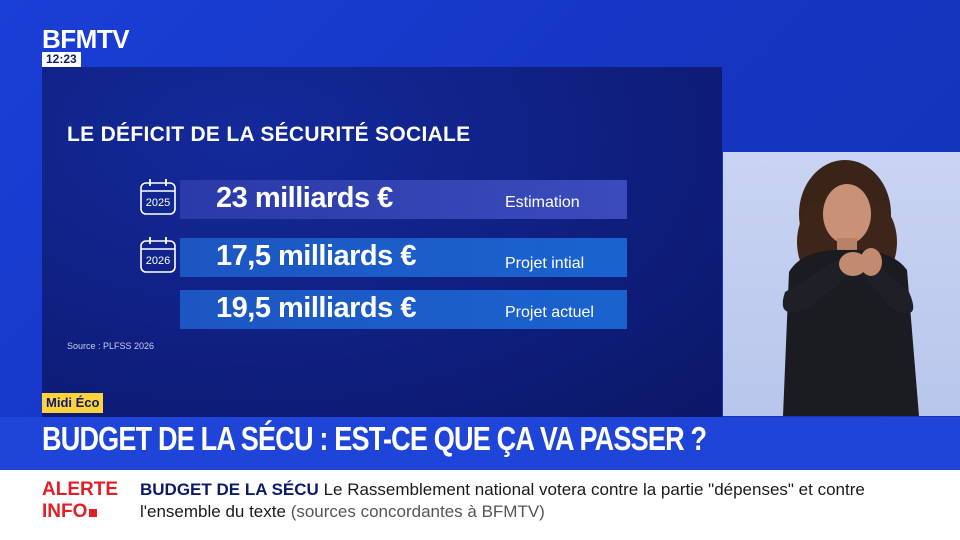 Image resolution: width=960 pixels, height=540 pixels. I want to click on deficit-amount: 17,5 milliards €, so click(316, 256).